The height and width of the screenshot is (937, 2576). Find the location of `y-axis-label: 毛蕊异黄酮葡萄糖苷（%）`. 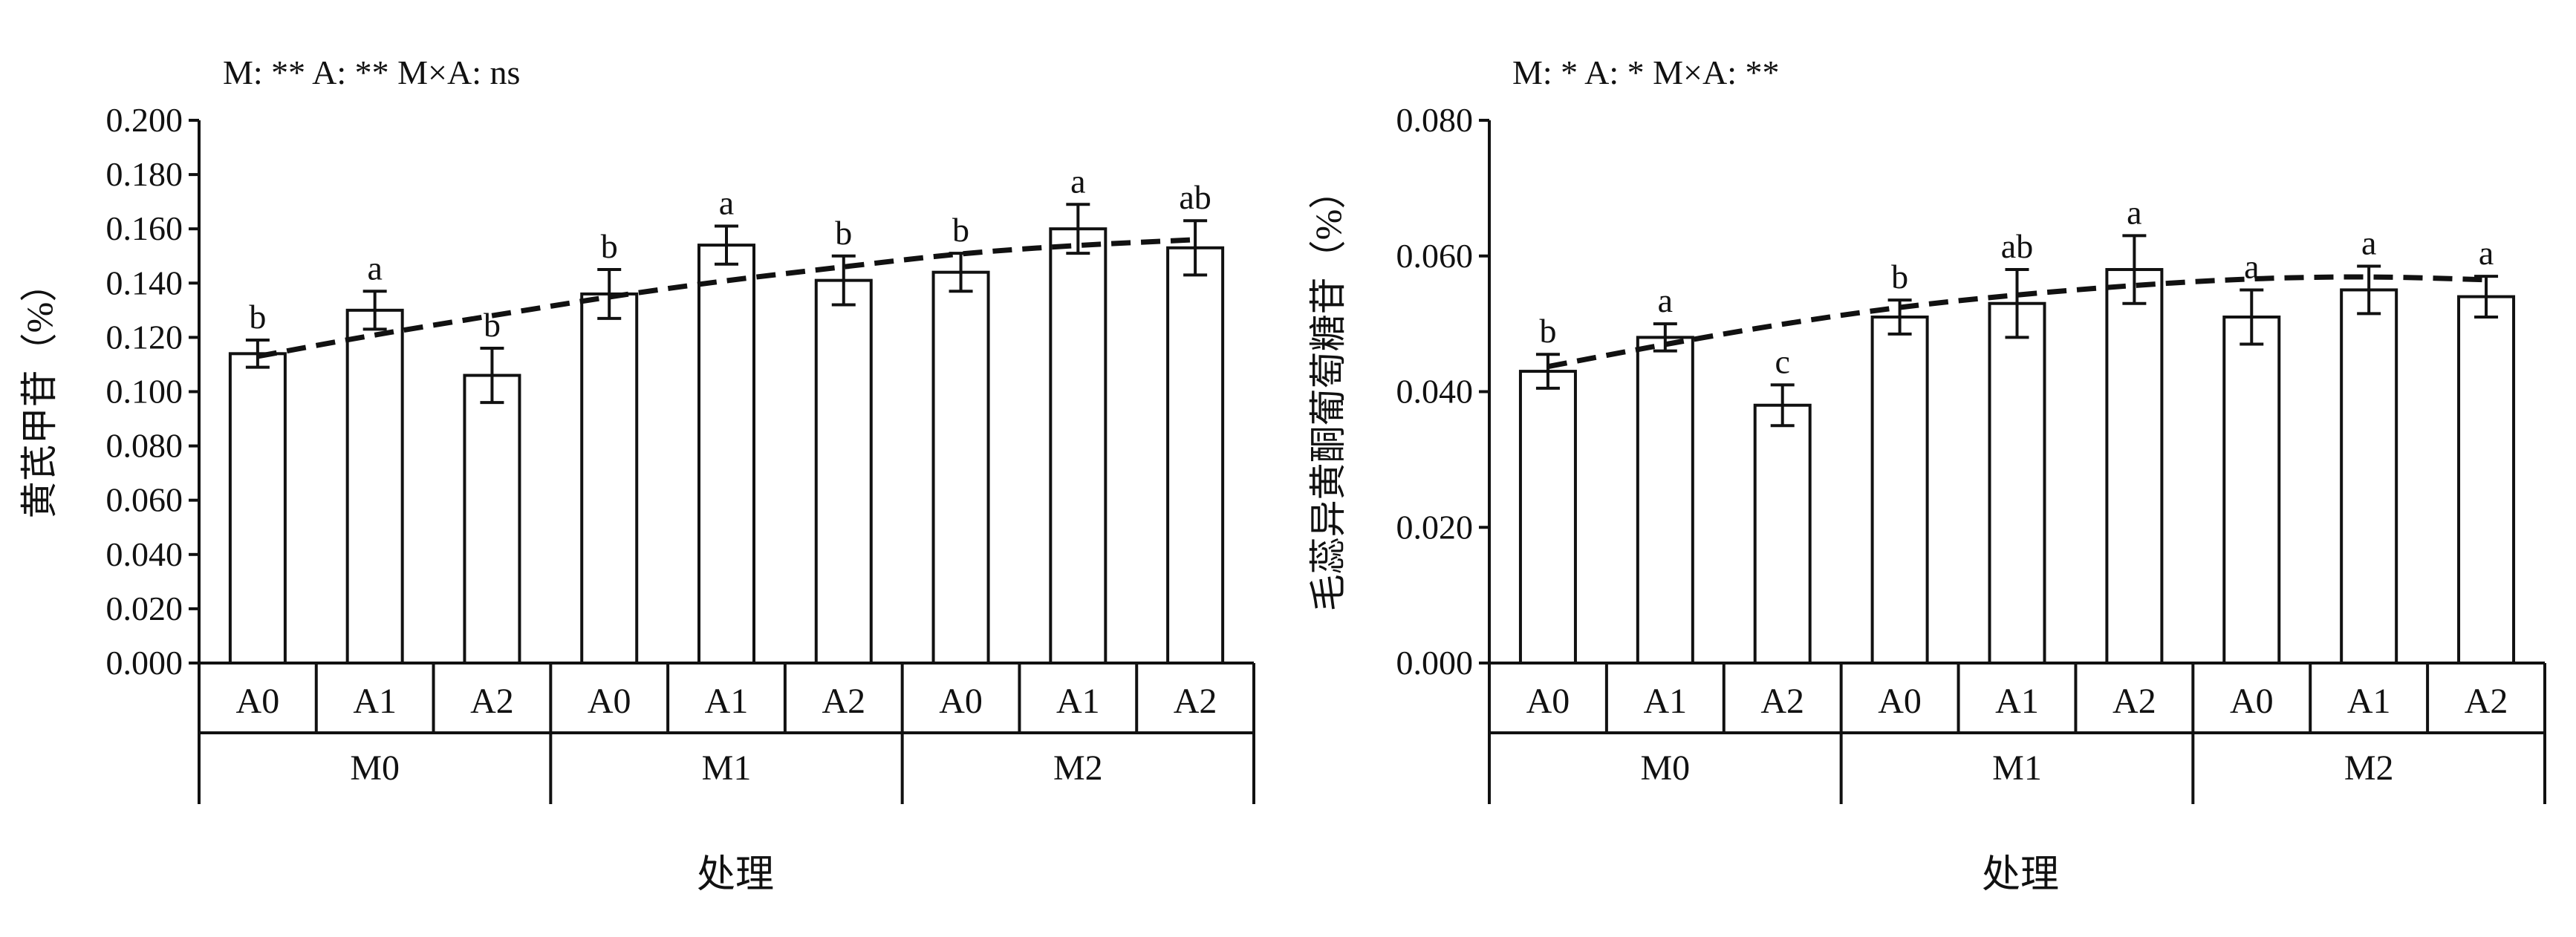

y-axis-label: 毛蕊异黄酮葡萄糖苷（%） is located at coordinates (1328, 392).